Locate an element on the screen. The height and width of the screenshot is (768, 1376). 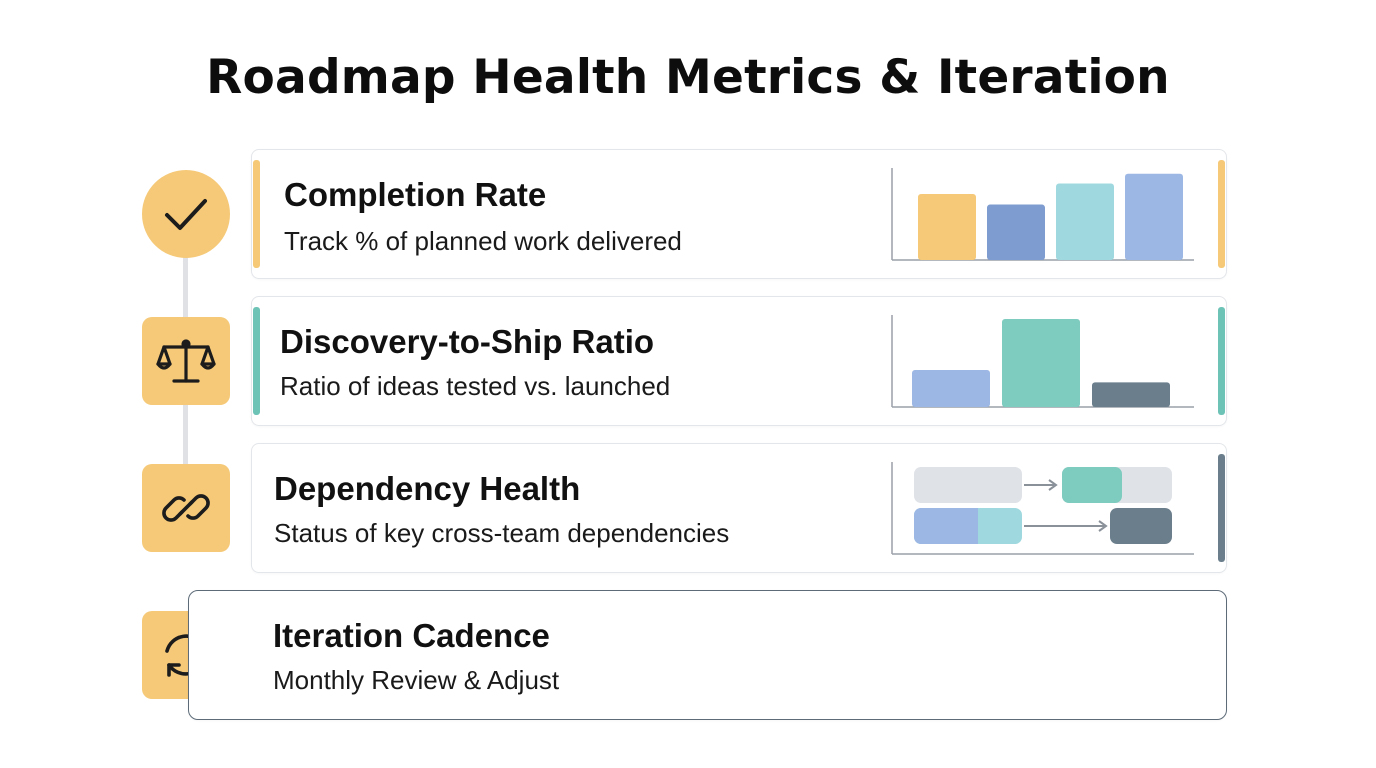
dependency-bar-progress is located at coordinates (1092, 485).